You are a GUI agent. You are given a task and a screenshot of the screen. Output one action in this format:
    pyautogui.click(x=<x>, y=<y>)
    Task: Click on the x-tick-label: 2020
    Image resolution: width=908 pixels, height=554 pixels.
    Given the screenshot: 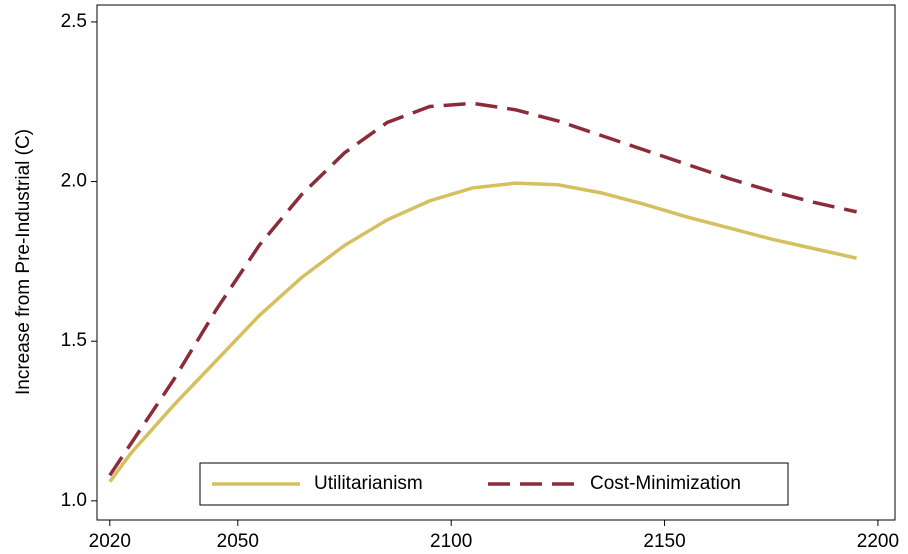 What is the action you would take?
    pyautogui.click(x=110, y=541)
    